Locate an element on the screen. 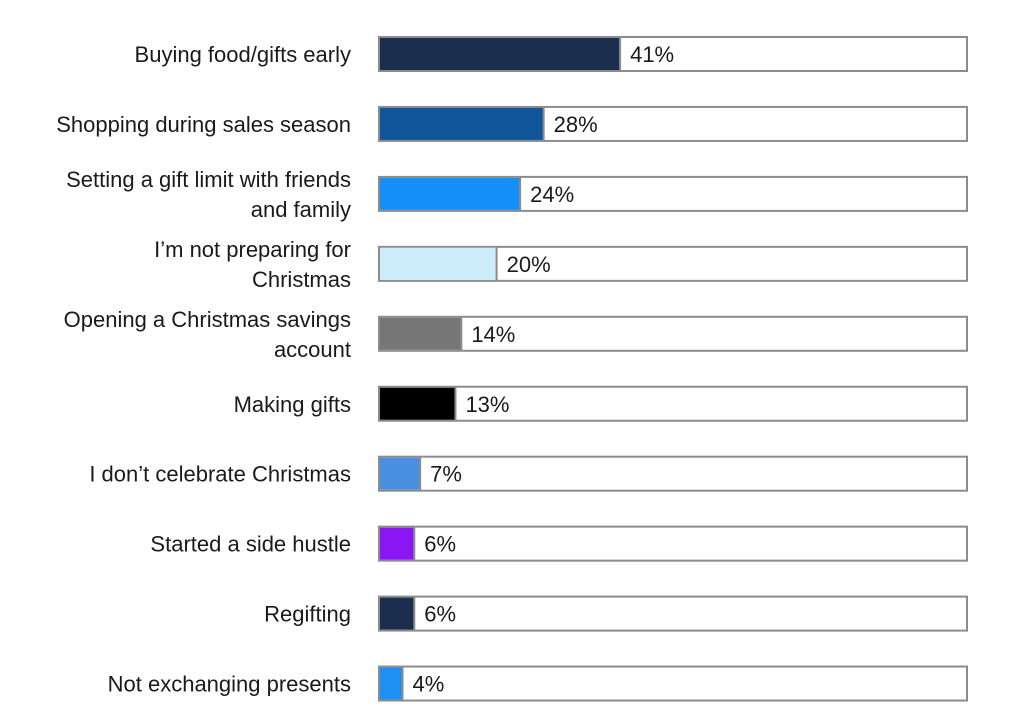  category-label: Setting a gift limit with friends is located at coordinates (208, 179).